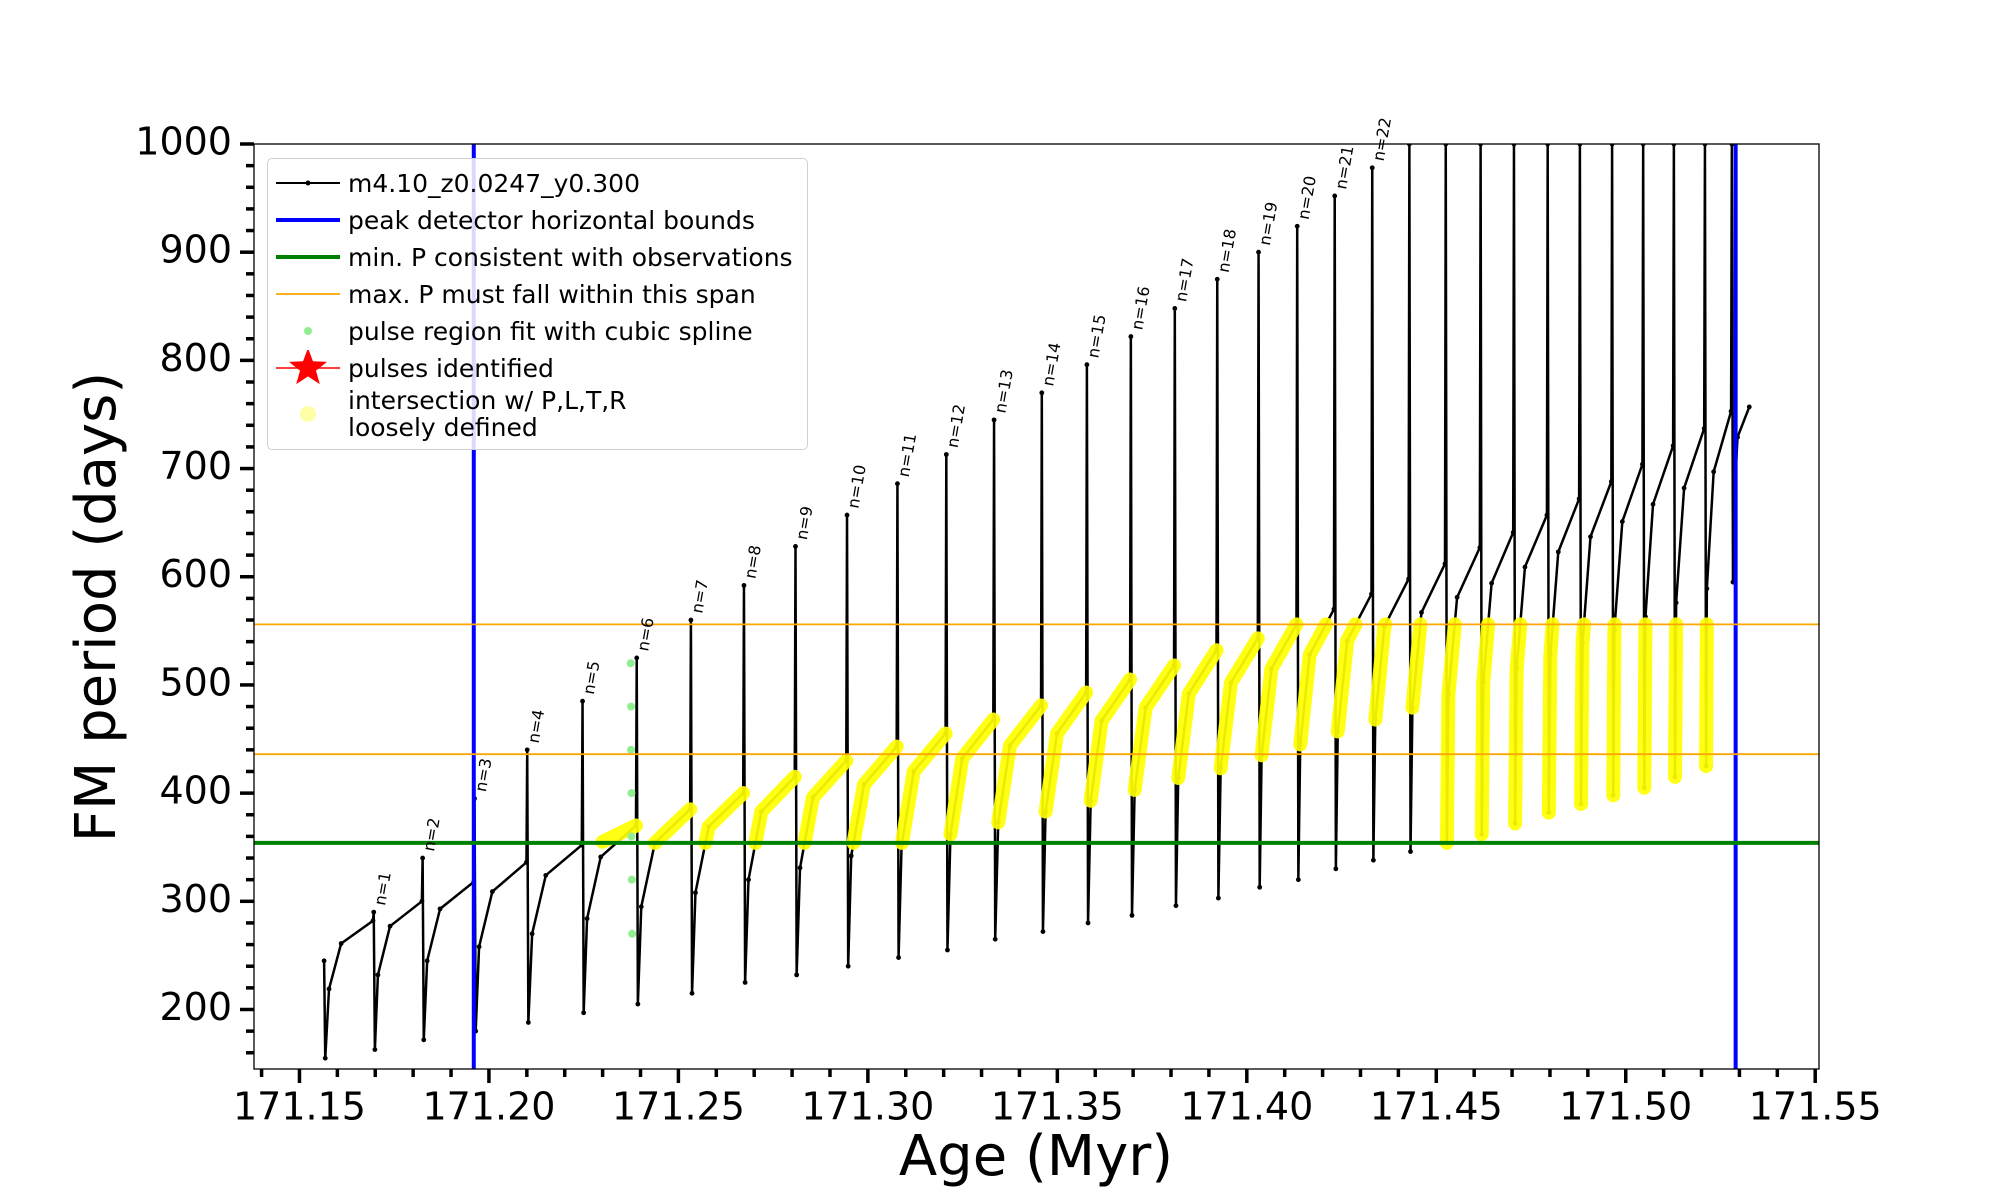 This screenshot has height=1200, width=2000. I want to click on legend-entry: max. P must fall within this span, so click(537, 294).